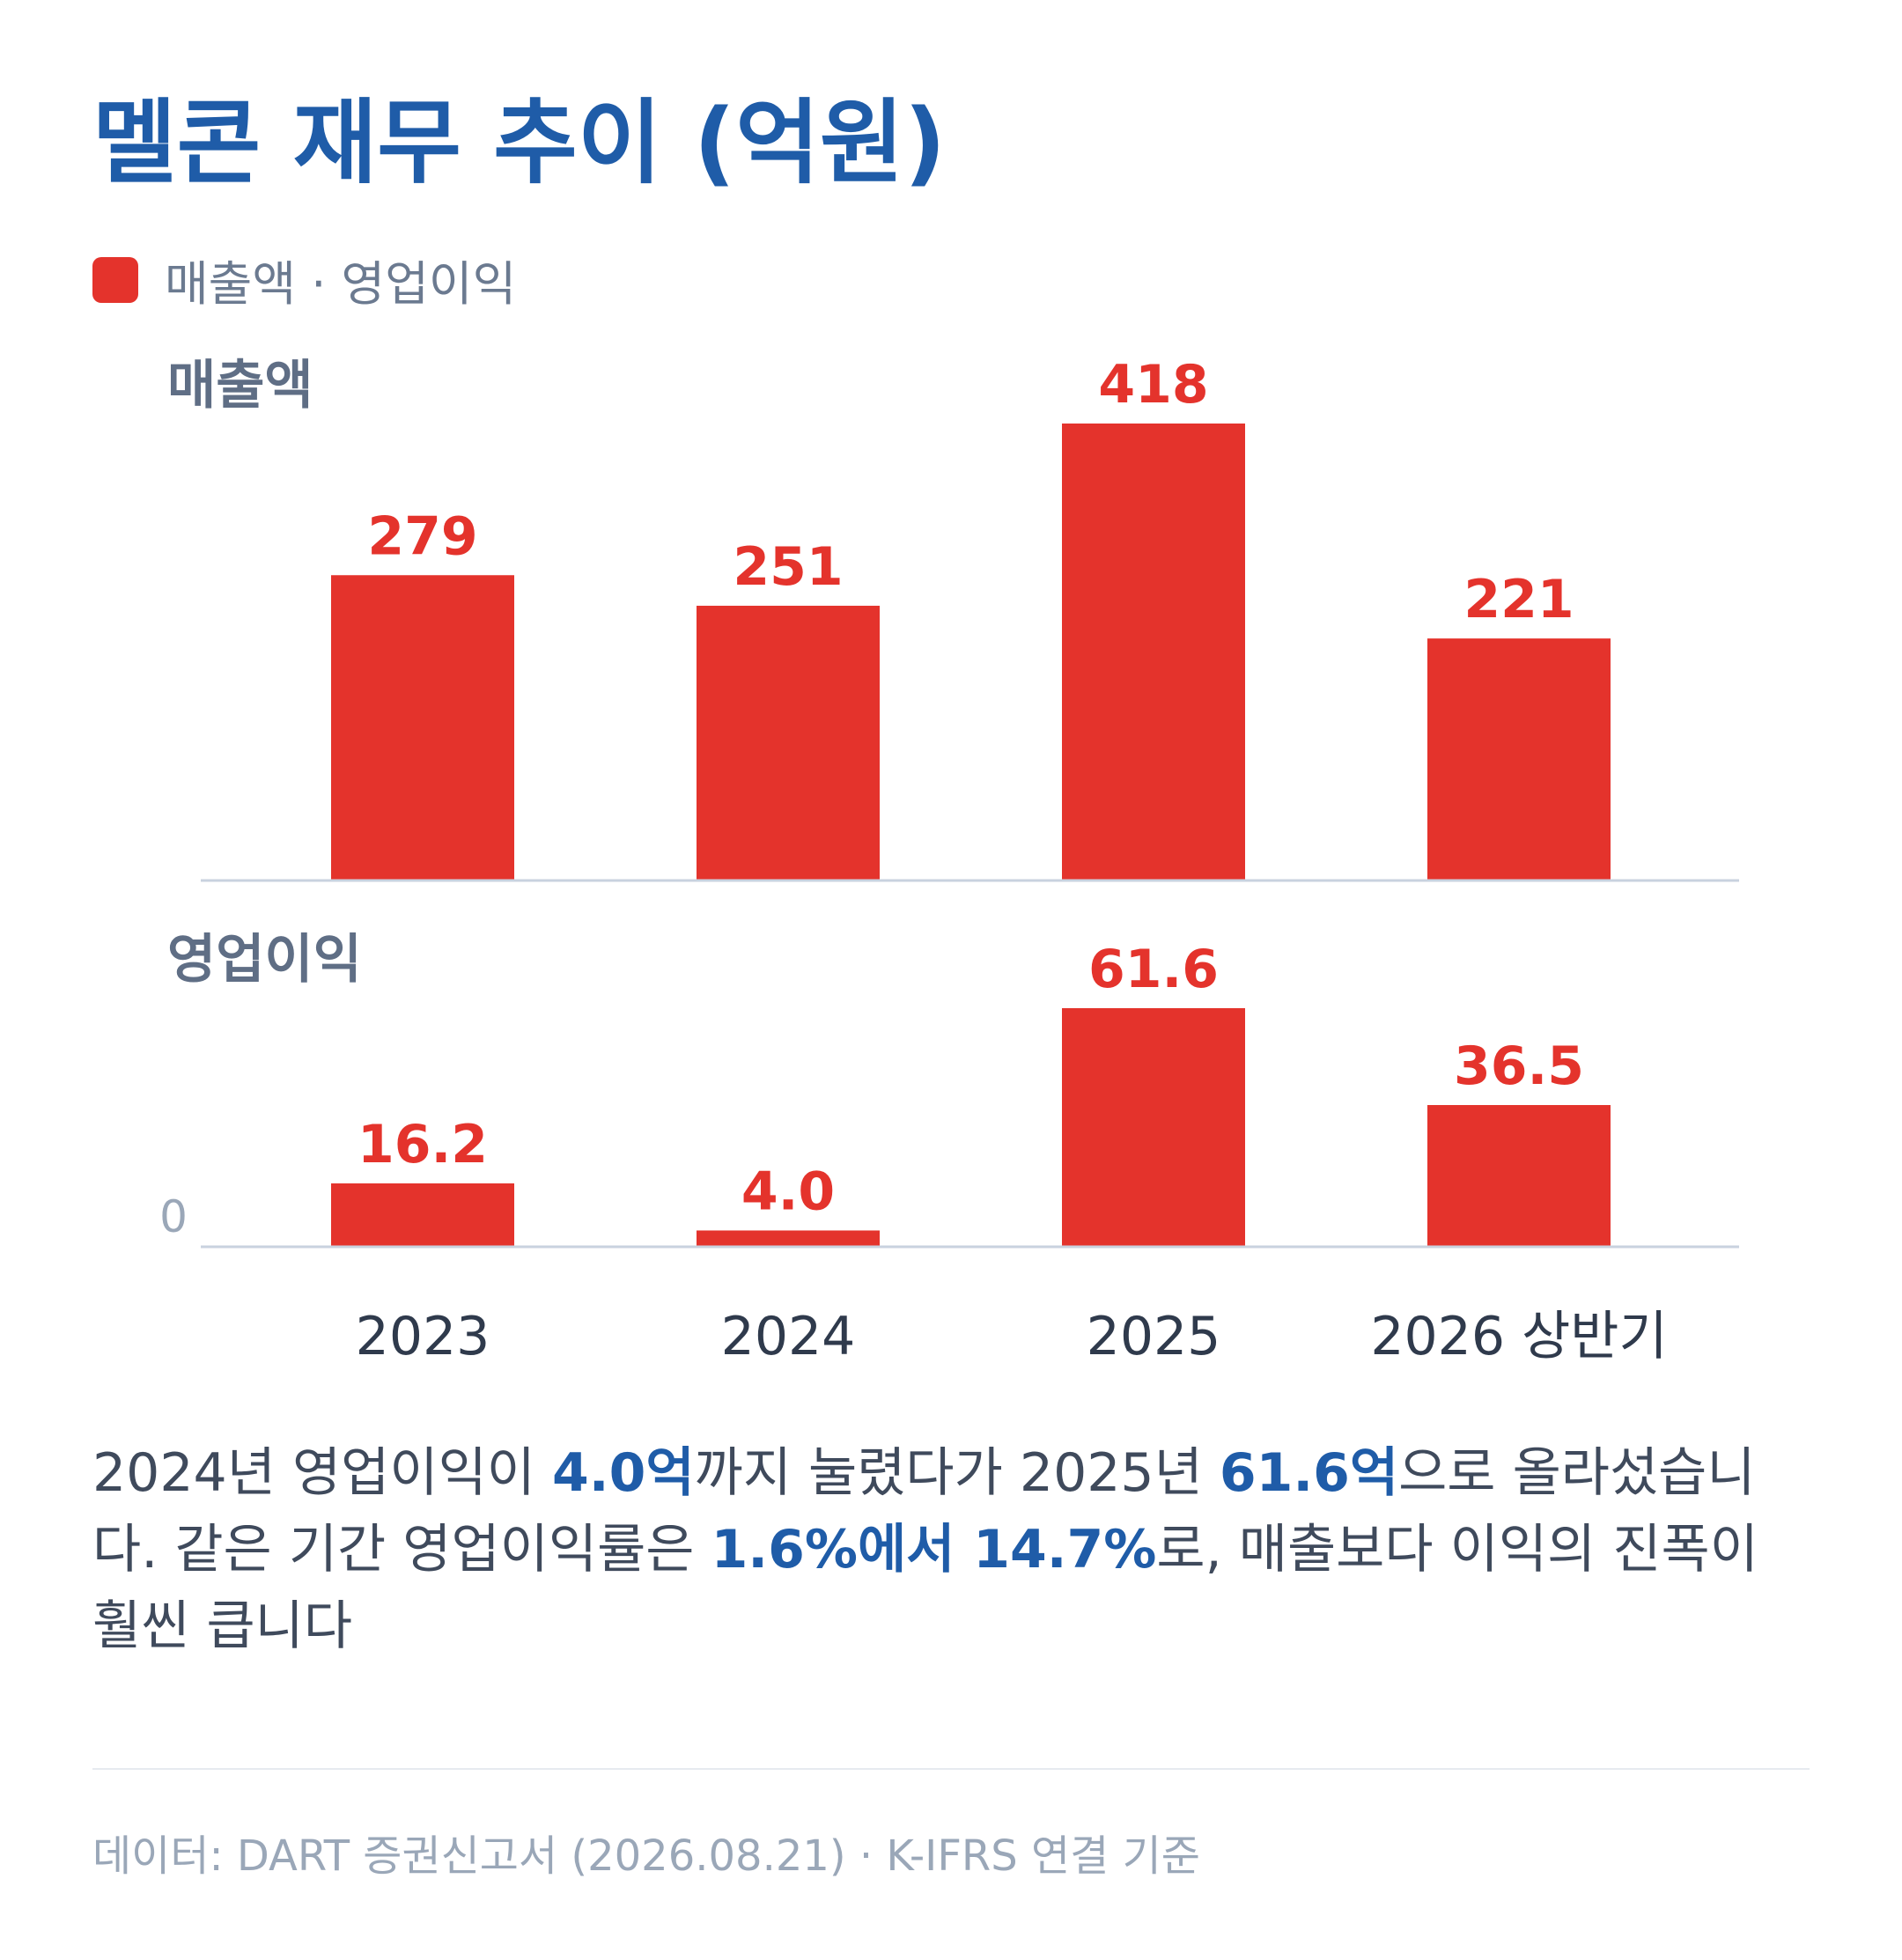 The image size is (1902, 1960). What do you see at coordinates (788, 1191) in the screenshot?
I see `operating-profit-value-label: 4.0` at bounding box center [788, 1191].